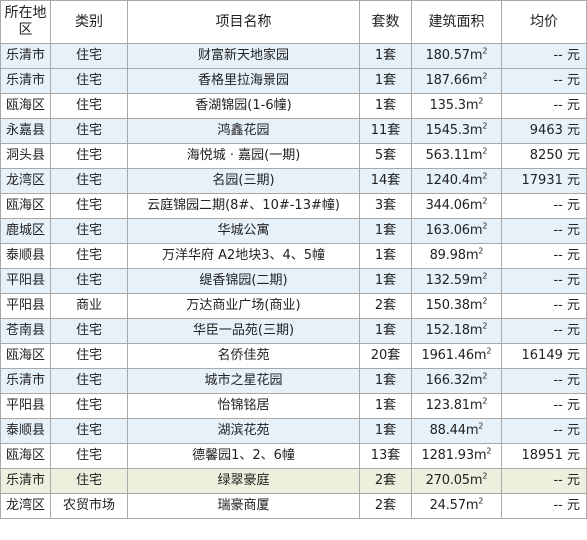 This screenshot has width=587, height=540. Describe the element at coordinates (456, 206) in the screenshot. I see `cell-area: 344.06m2` at that location.